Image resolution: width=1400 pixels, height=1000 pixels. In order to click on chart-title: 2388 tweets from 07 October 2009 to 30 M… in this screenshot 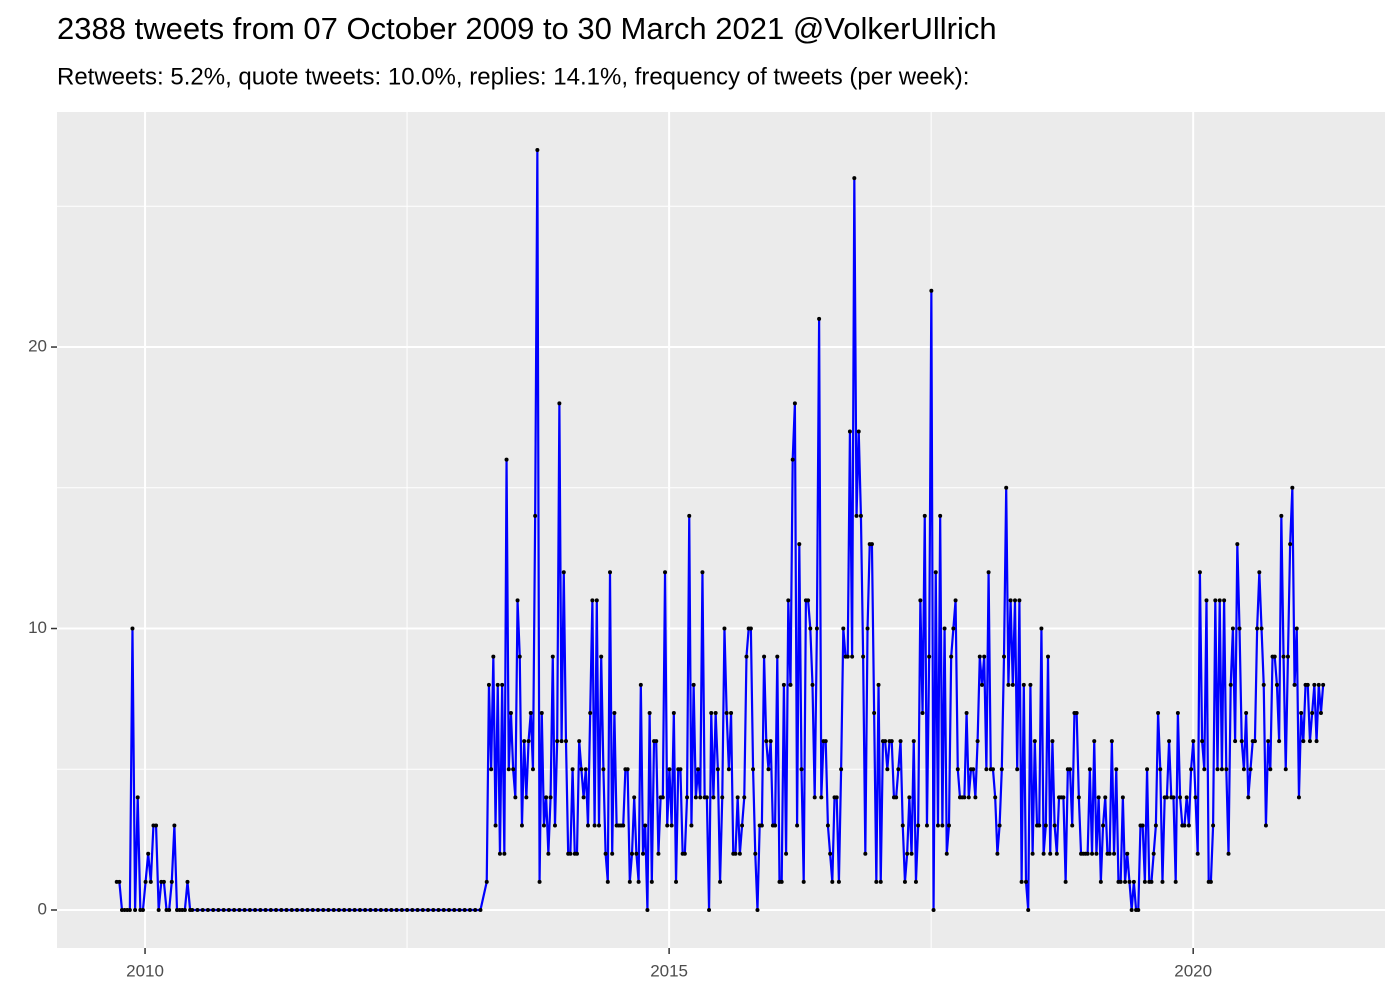, I will do `click(527, 28)`.